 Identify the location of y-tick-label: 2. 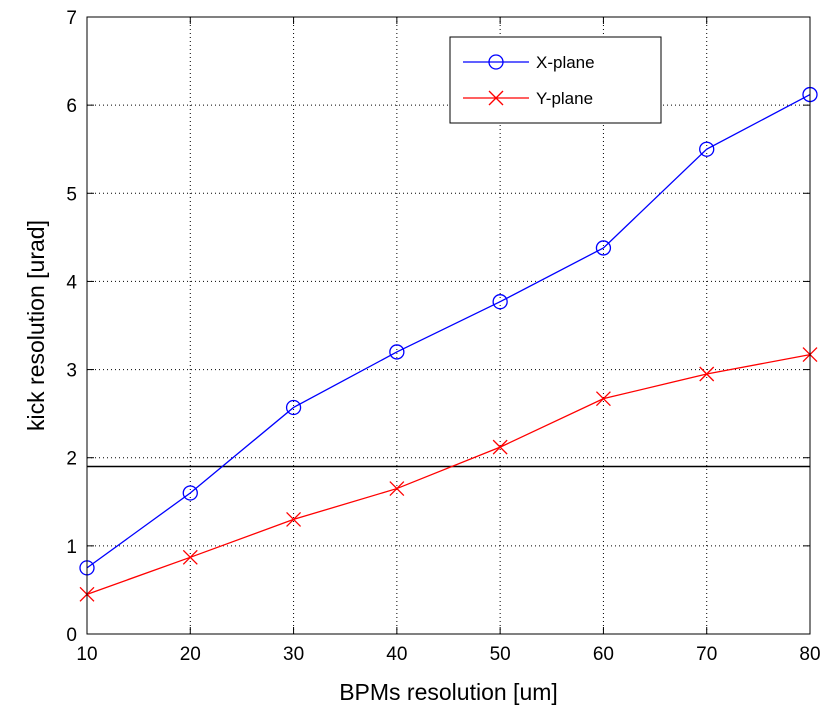
(71, 459).